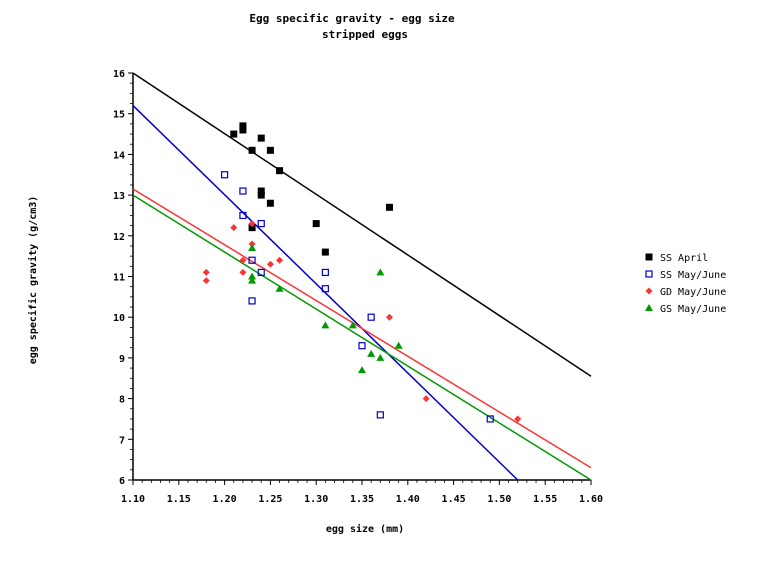 The width and height of the screenshot is (765, 566). What do you see at coordinates (365, 529) in the screenshot?
I see `x-axis-label: egg size (mm)` at bounding box center [365, 529].